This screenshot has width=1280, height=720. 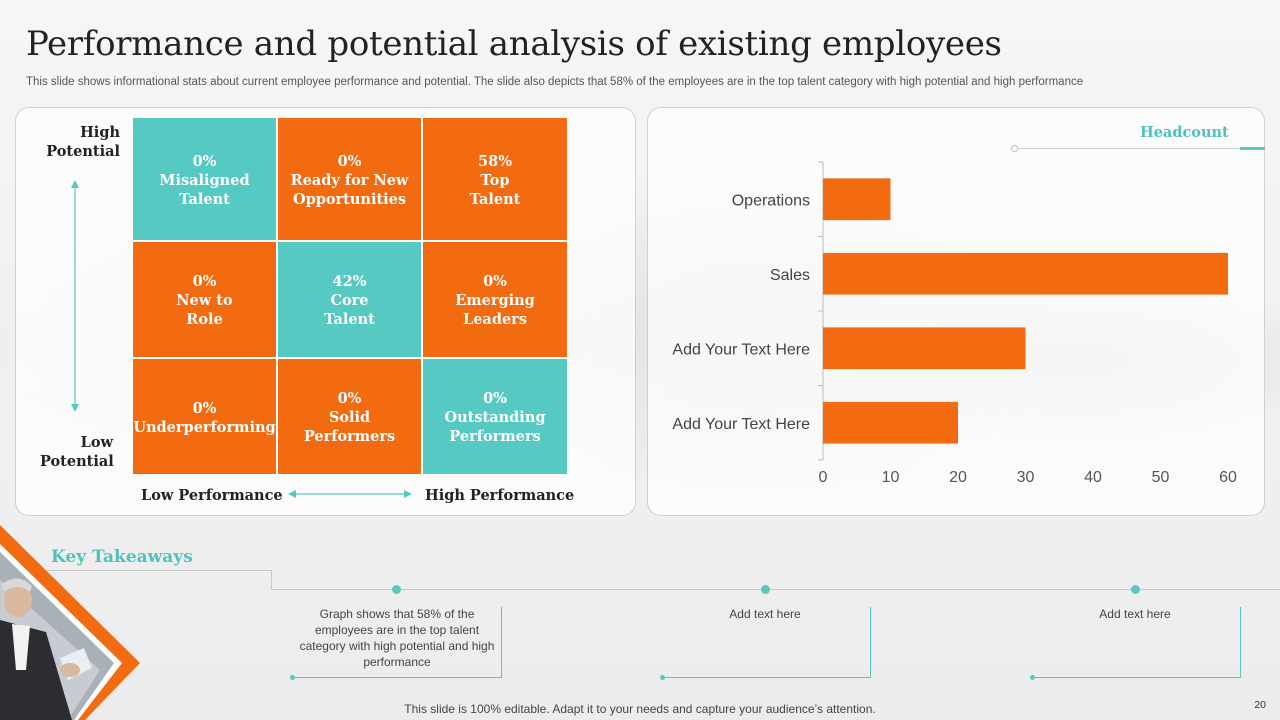 I want to click on legend-rule-dot, so click(x=1014, y=148).